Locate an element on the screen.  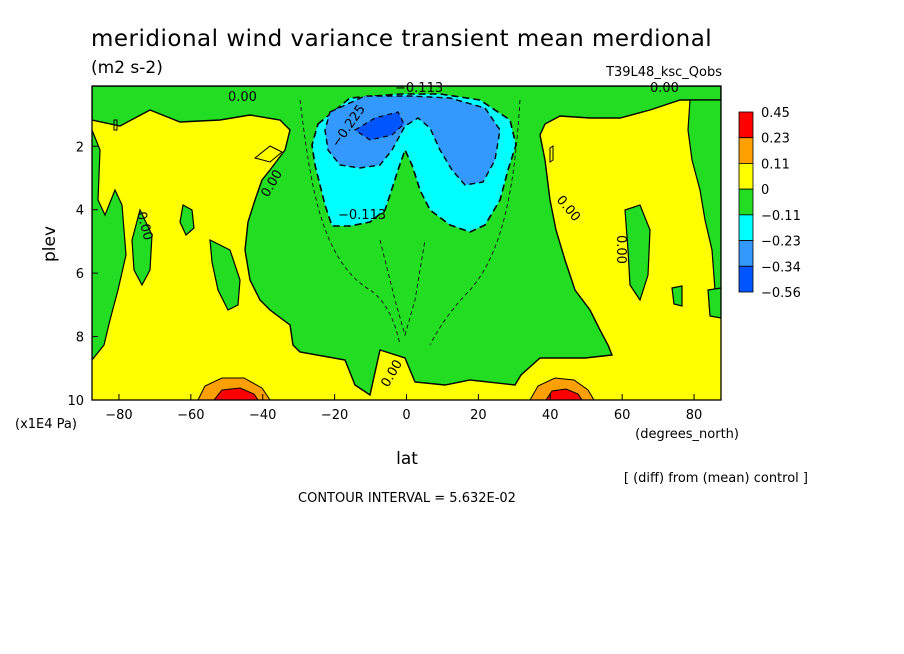
region-darkblue is located at coordinates (379, 126).